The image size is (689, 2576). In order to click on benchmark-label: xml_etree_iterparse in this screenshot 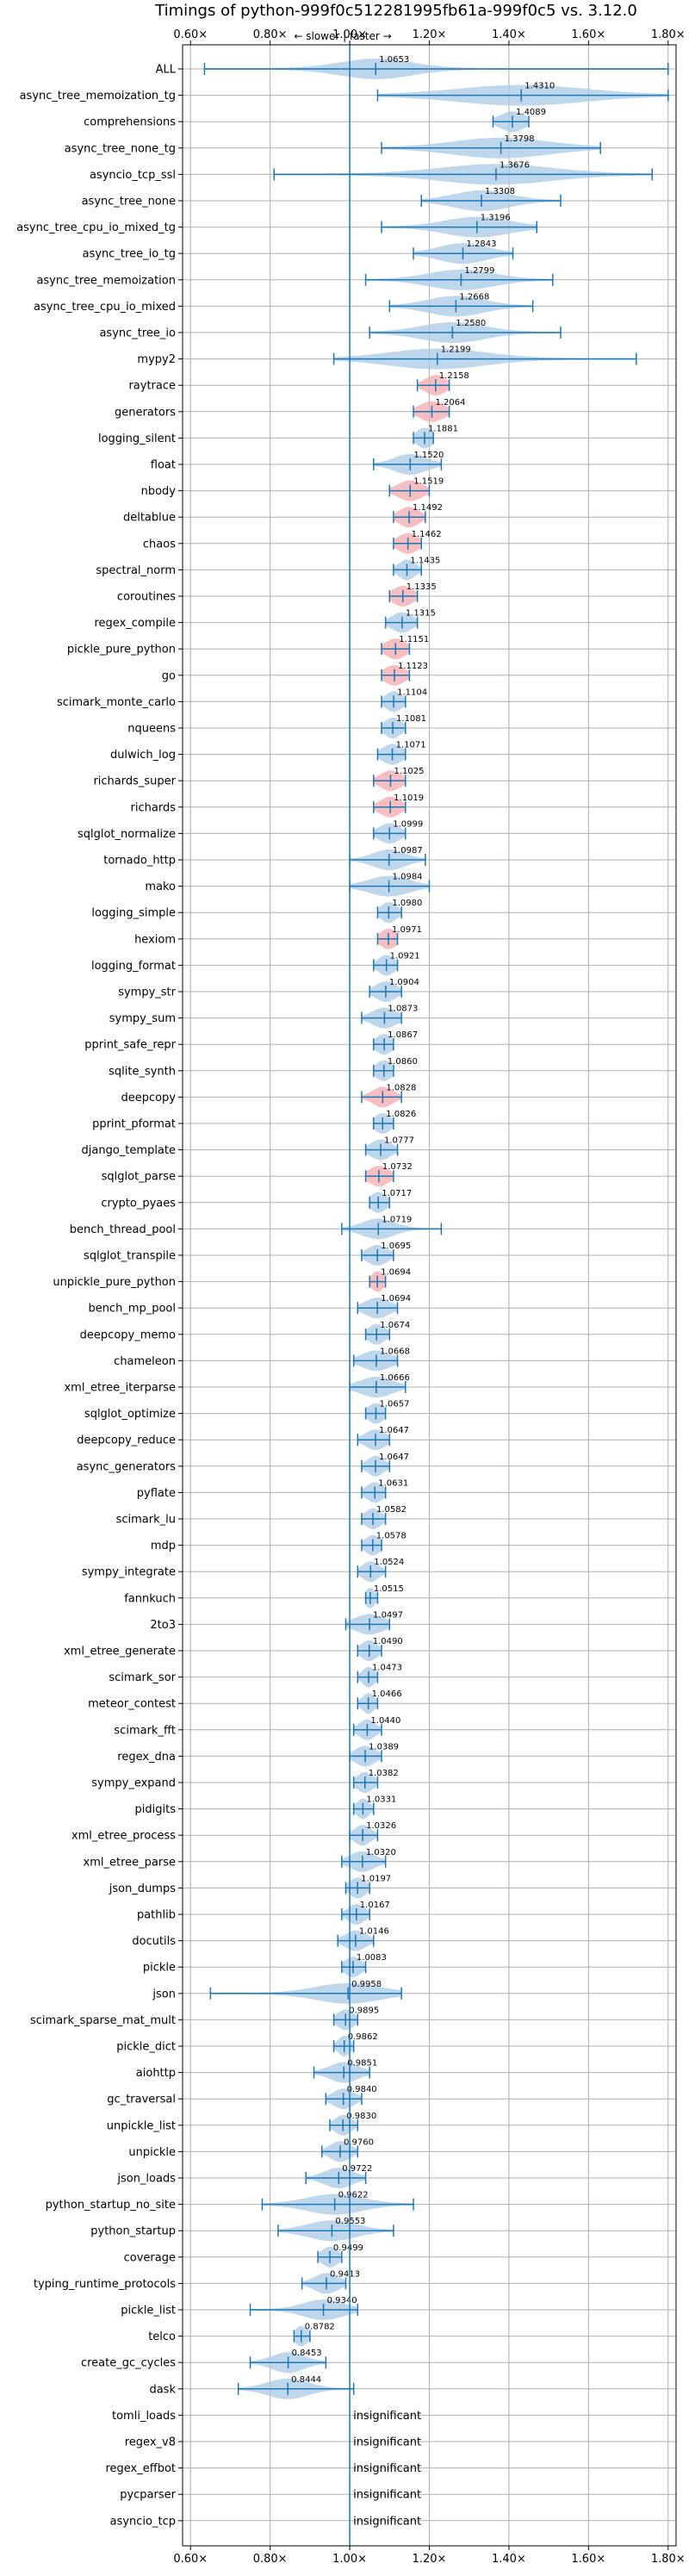, I will do `click(120, 1389)`.